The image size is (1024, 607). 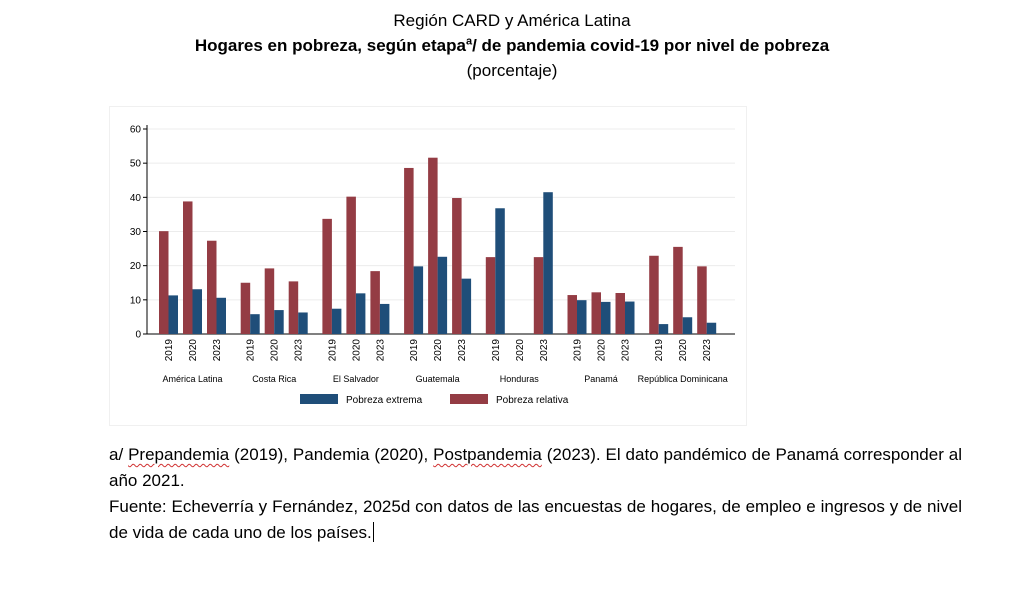 What do you see at coordinates (136, 300) in the screenshot?
I see `y-tick-label: 10` at bounding box center [136, 300].